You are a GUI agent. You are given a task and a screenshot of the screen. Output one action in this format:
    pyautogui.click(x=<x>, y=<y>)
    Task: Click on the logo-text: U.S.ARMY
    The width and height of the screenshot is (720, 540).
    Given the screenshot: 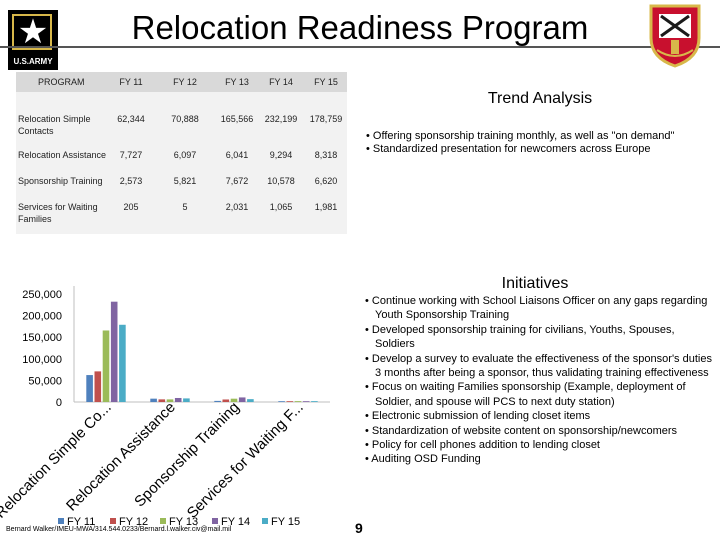 What is the action you would take?
    pyautogui.click(x=33, y=61)
    